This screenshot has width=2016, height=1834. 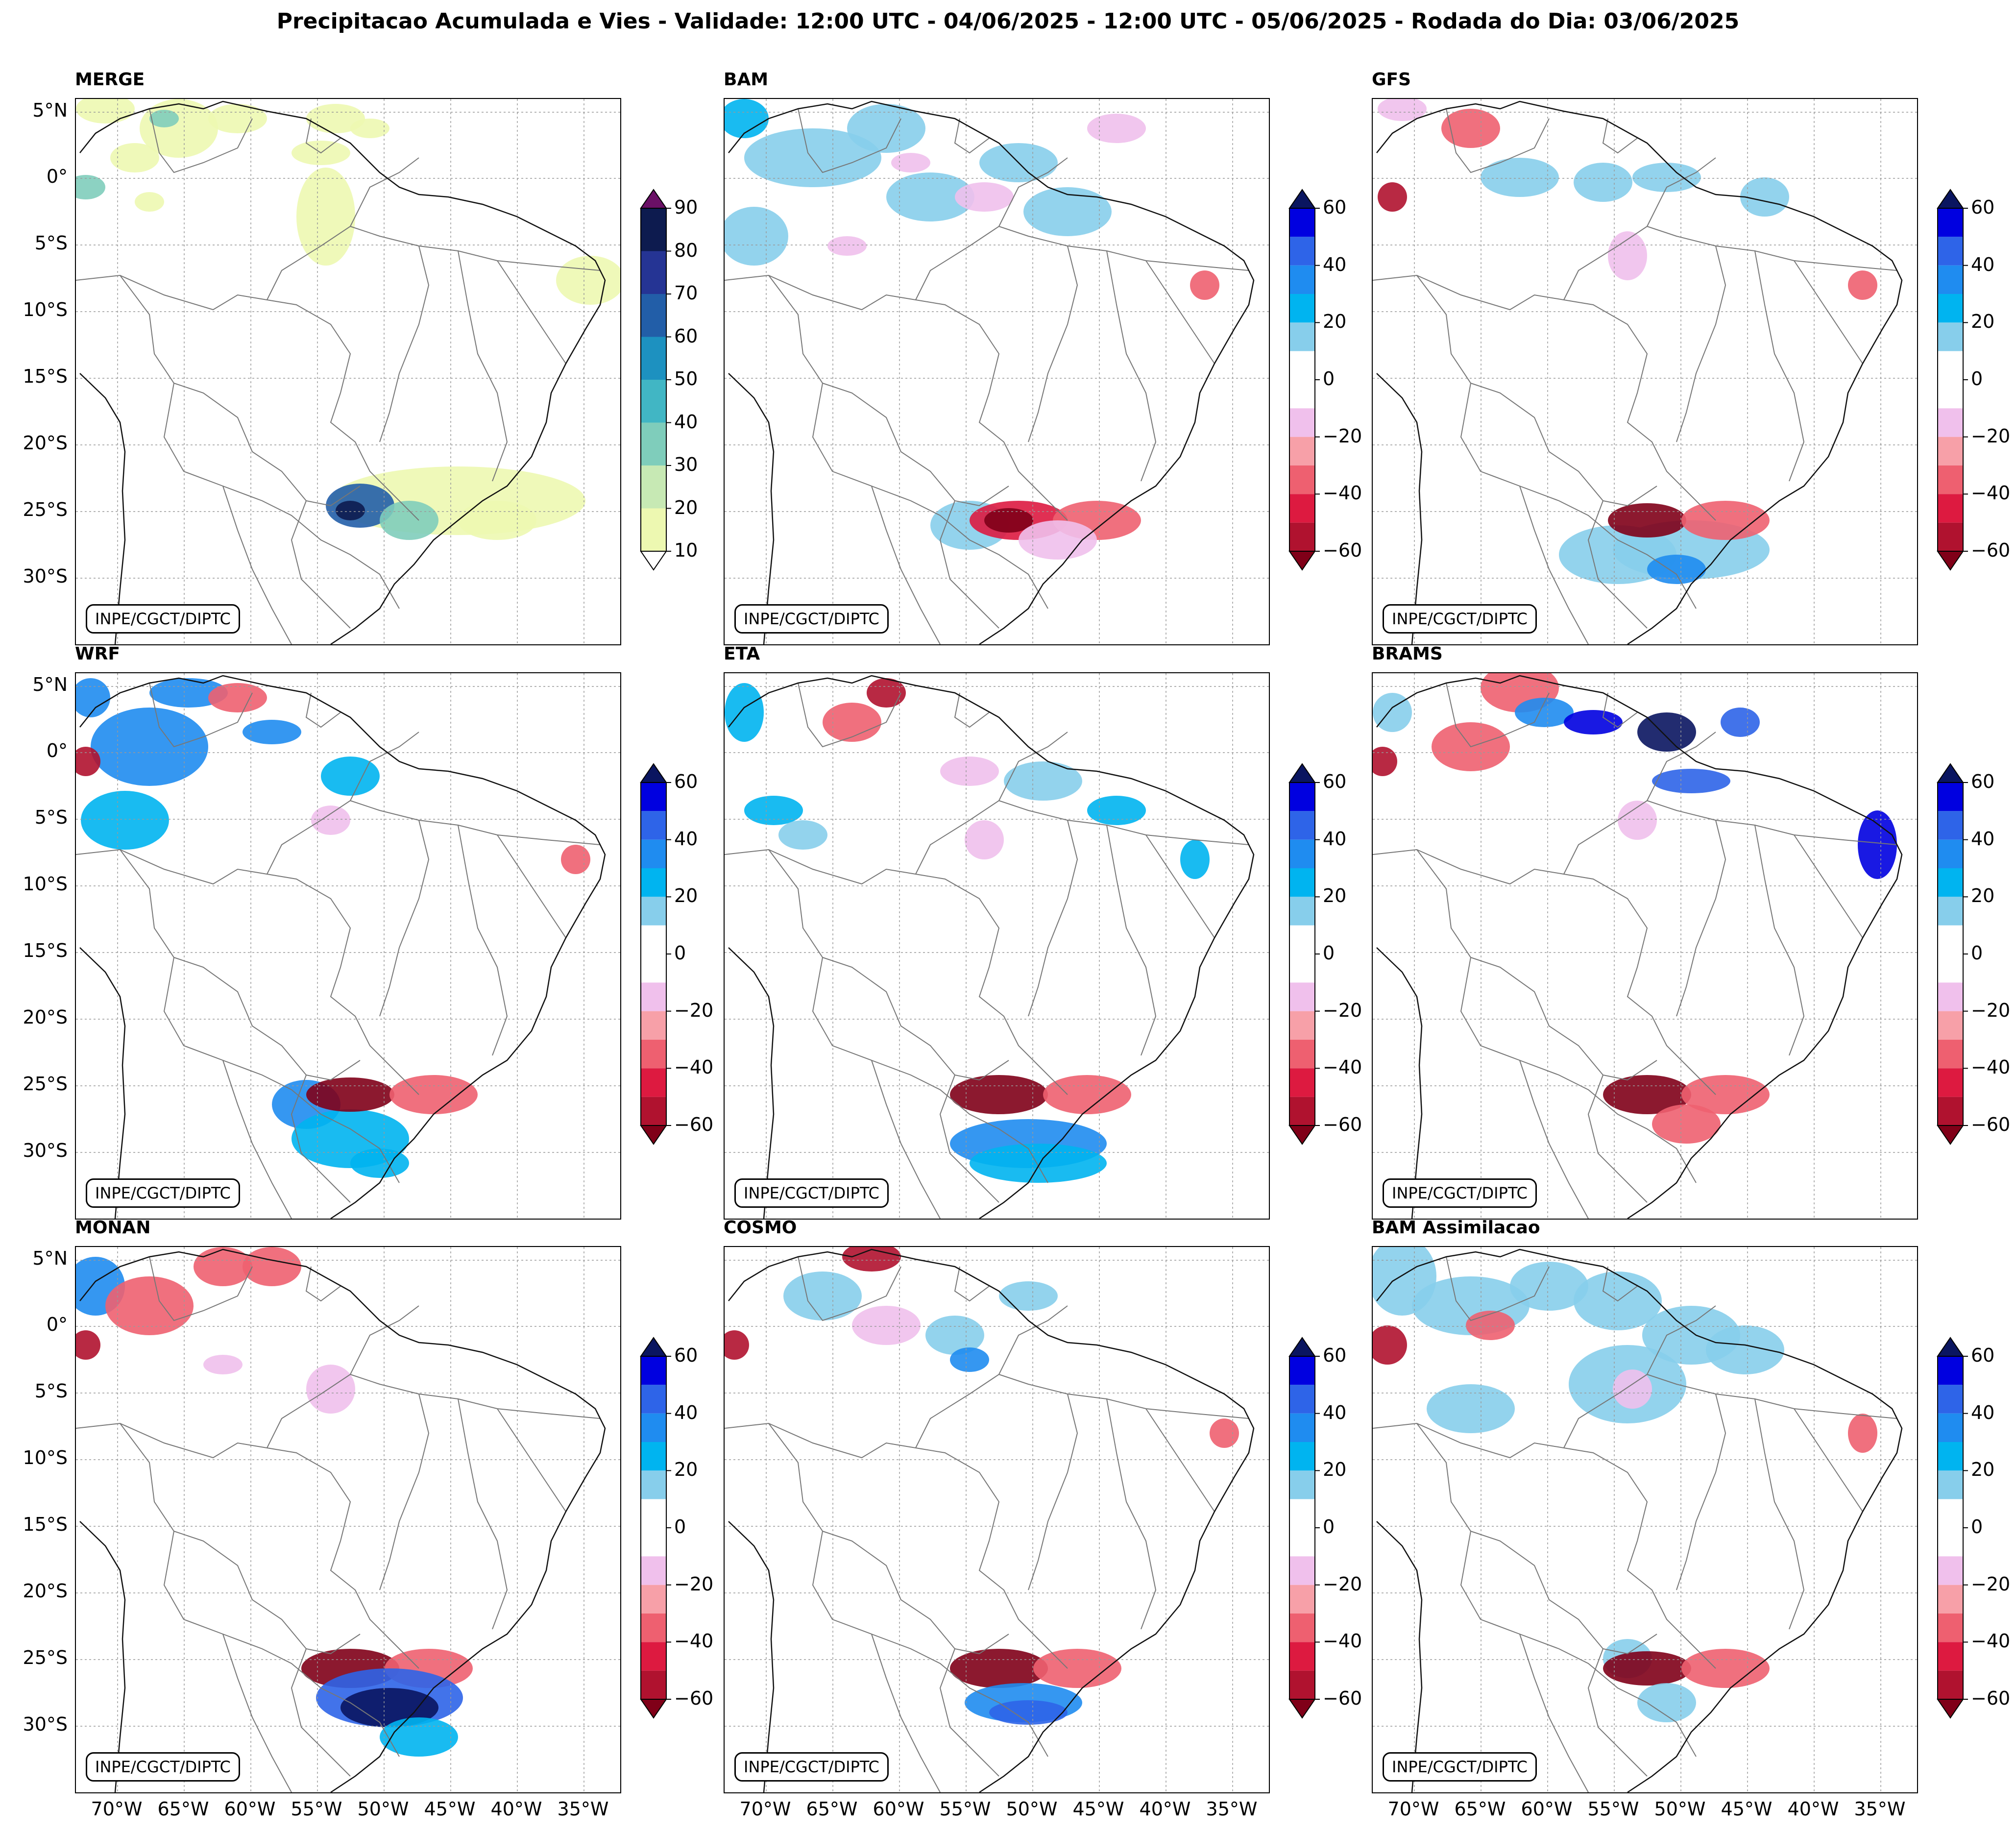 What do you see at coordinates (1983, 839) in the screenshot?
I see `colorbar-tick-label: 40` at bounding box center [1983, 839].